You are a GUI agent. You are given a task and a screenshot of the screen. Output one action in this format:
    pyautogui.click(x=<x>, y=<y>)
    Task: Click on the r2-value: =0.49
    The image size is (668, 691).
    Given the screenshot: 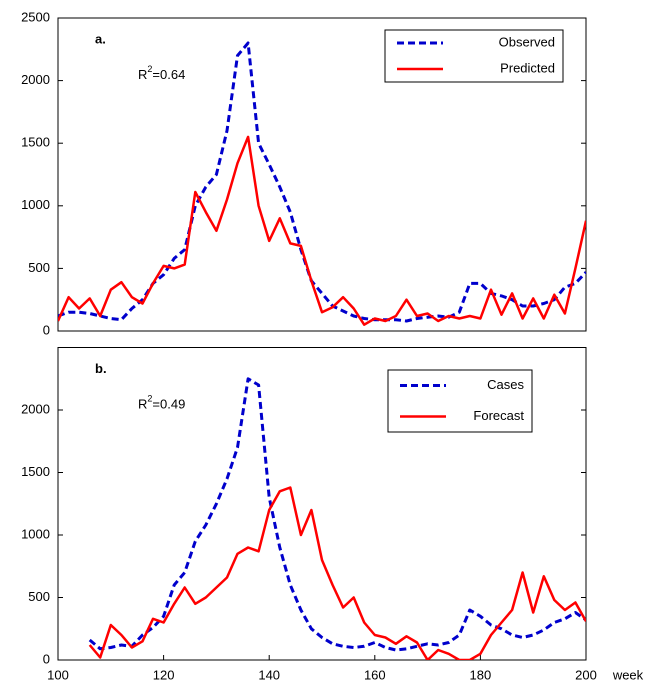 What is the action you would take?
    pyautogui.click(x=168, y=404)
    